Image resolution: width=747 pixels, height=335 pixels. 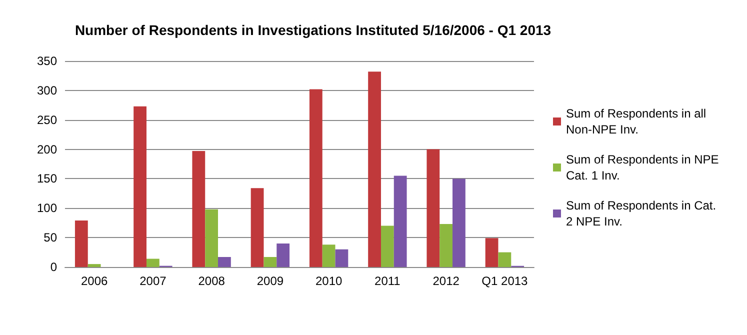 I want to click on y-tick-label: 350, so click(x=47, y=61).